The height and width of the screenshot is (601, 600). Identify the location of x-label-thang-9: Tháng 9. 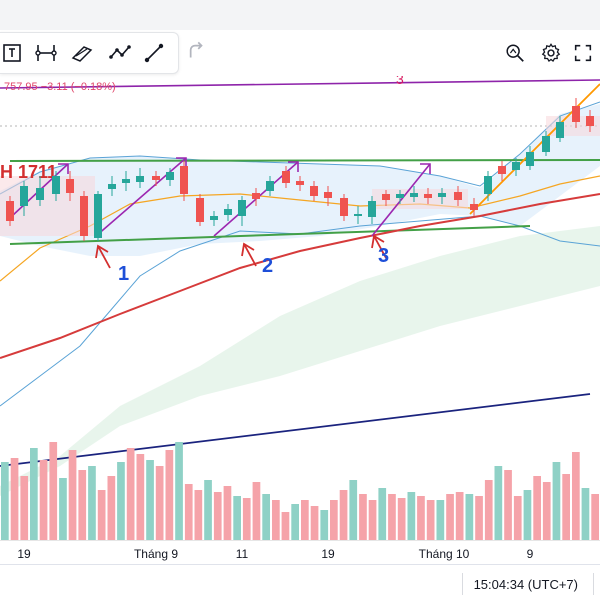
(156, 554).